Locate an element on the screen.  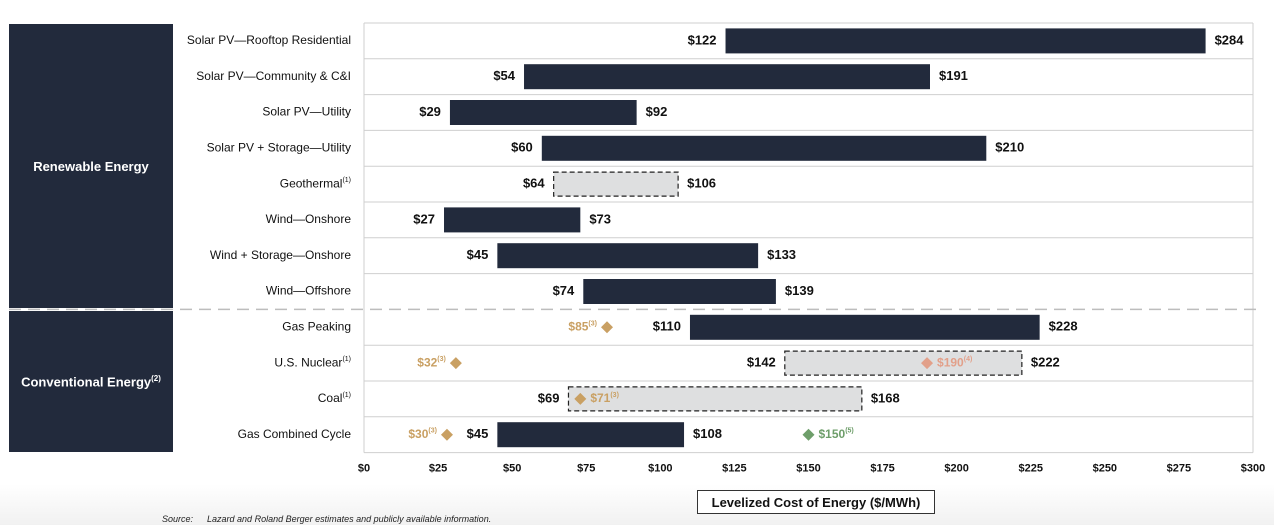
x-tick-label: $75 is located at coordinates (586, 469).